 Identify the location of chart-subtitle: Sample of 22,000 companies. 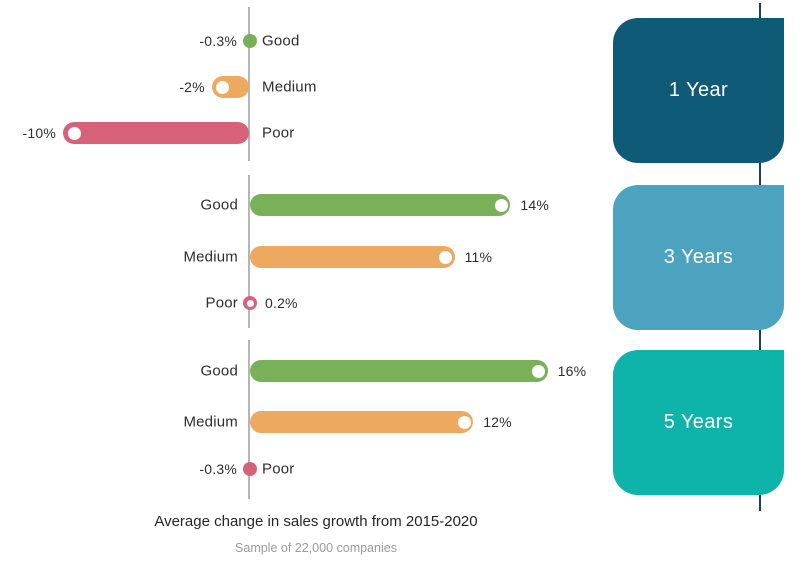
(316, 548).